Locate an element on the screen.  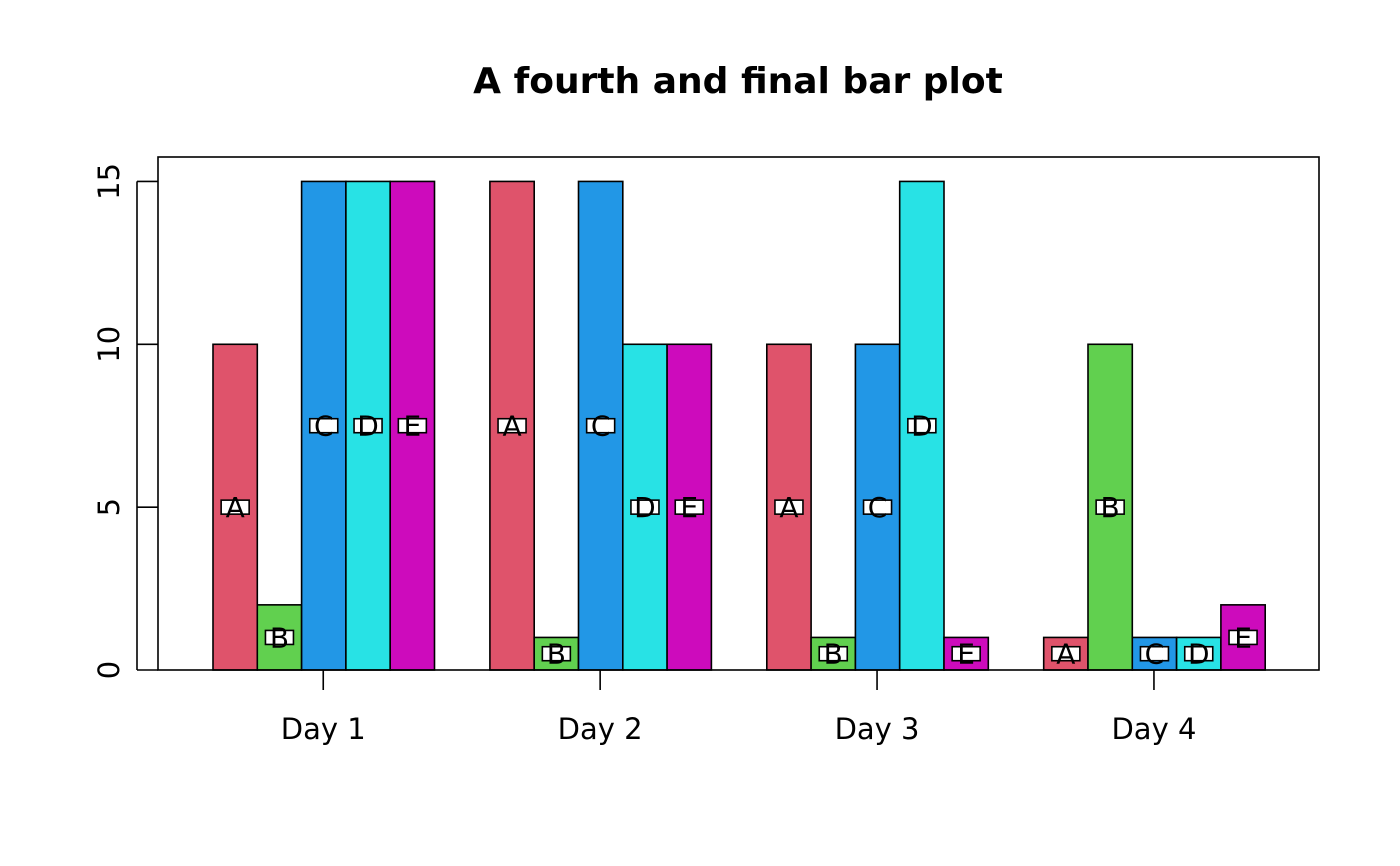
bar-label-e-day-1: E is located at coordinates (412, 426).